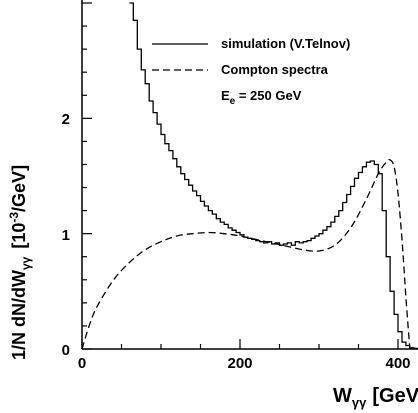  What do you see at coordinates (26, 263) in the screenshot?
I see `y-axis-title-sub: γγ` at bounding box center [26, 263].